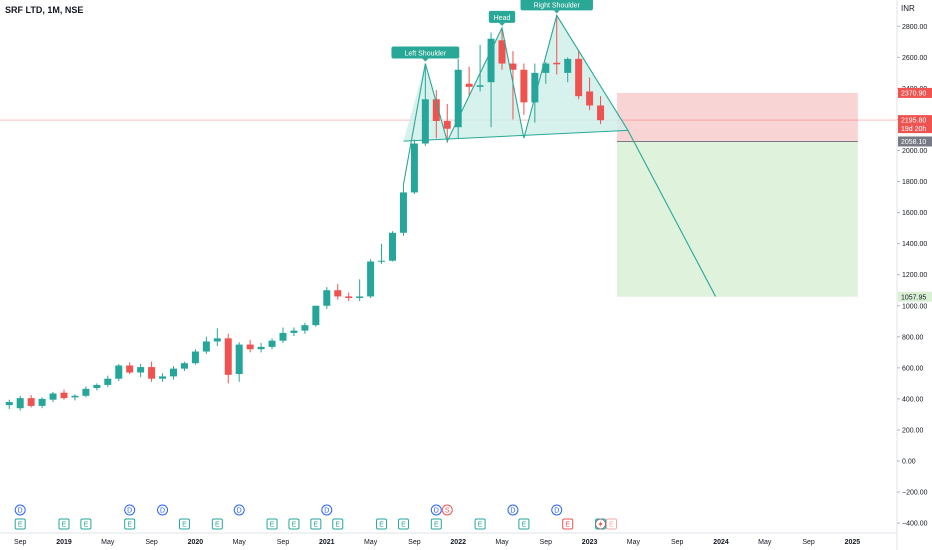 This screenshot has width=932, height=550. What do you see at coordinates (914, 182) in the screenshot?
I see `price-tick-label: 1800.00` at bounding box center [914, 182].